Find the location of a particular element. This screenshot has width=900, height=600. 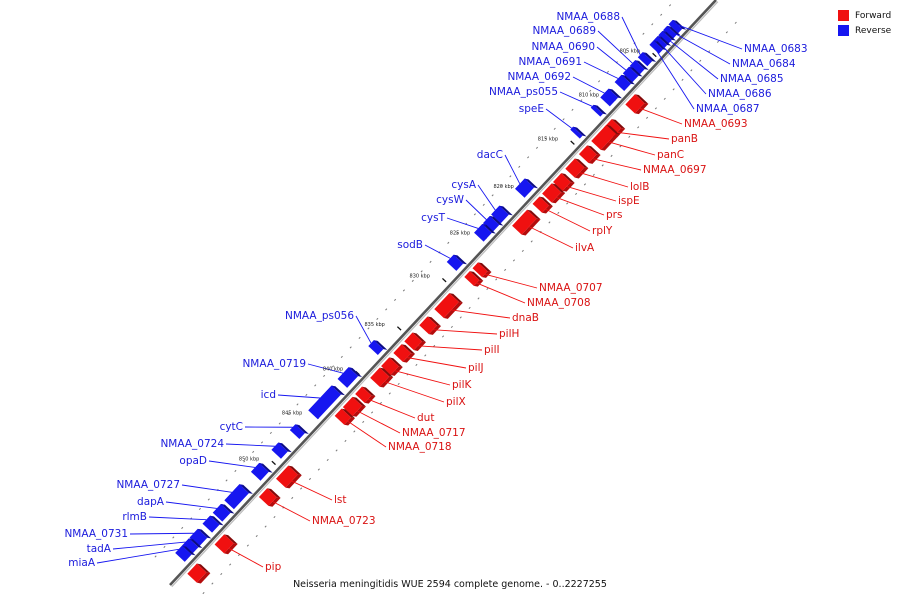

label-NMAA_0685: NMAA_0685 is located at coordinates (752, 79).